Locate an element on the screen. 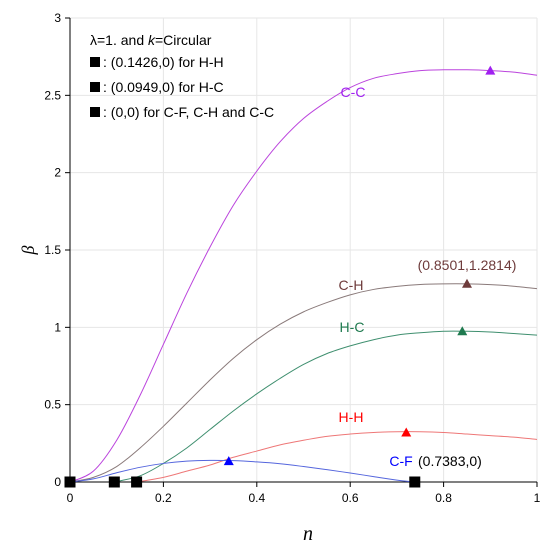  legend-entry: : (0.1426,0) for H-H is located at coordinates (163, 62).